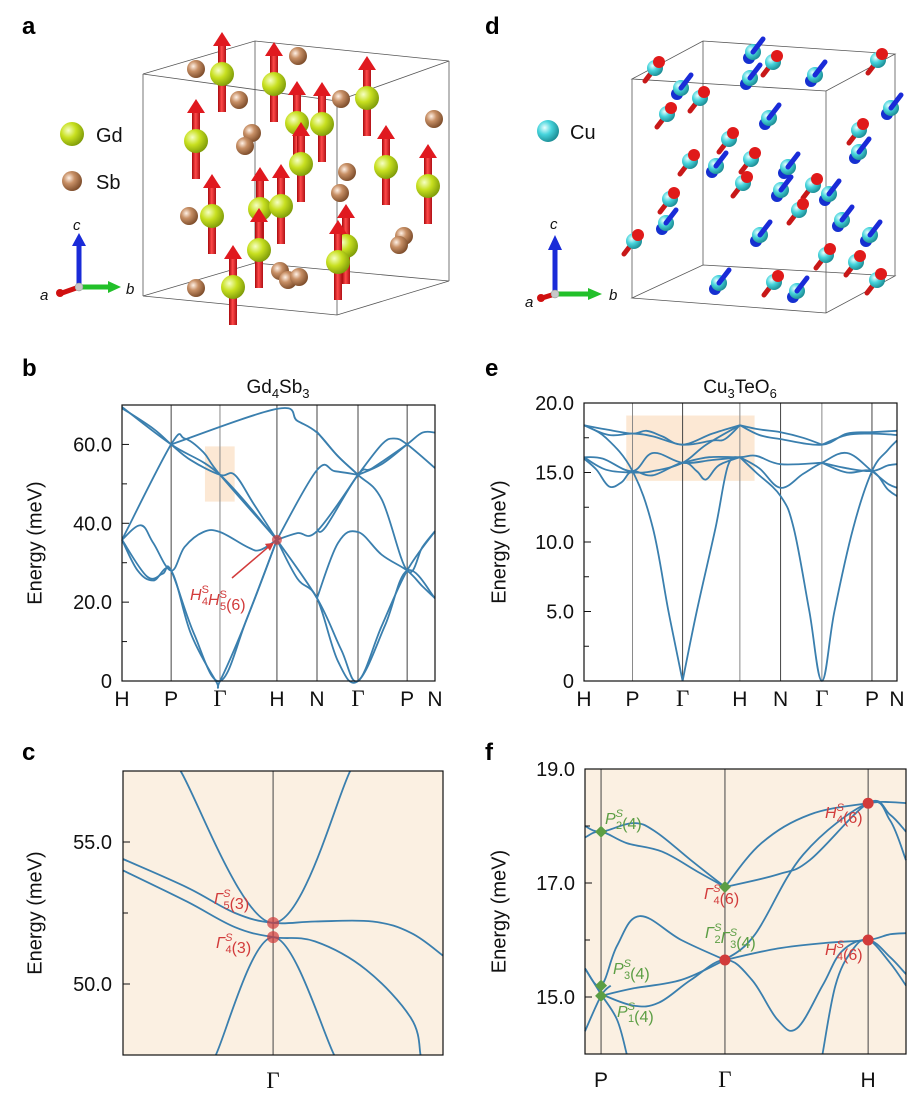 This screenshot has width=922, height=1098. Describe the element at coordinates (690, 448) in the screenshot. I see `highlight-region` at that location.